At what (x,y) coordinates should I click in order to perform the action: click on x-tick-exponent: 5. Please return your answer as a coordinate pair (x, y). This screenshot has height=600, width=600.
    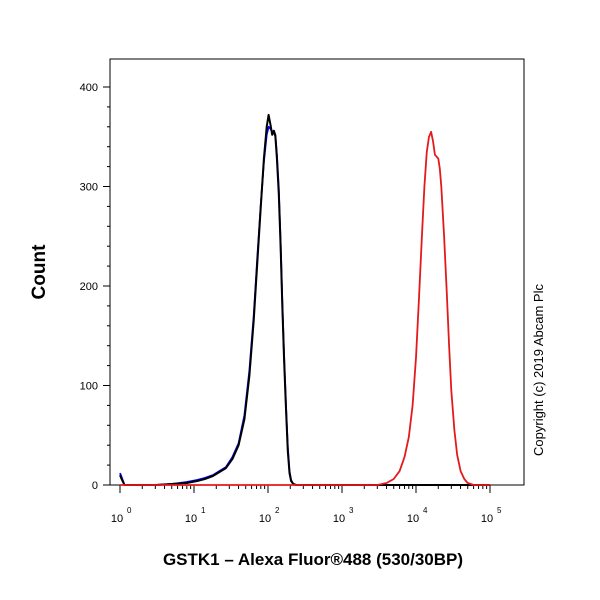
    Looking at the image, I should click on (499, 510).